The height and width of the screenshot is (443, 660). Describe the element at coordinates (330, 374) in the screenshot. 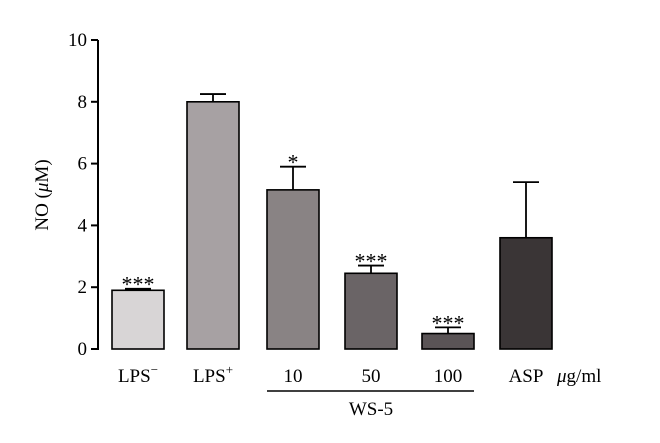

I see `category-labels: LPS− LPS+ 10 50 100 ASP` at that location.